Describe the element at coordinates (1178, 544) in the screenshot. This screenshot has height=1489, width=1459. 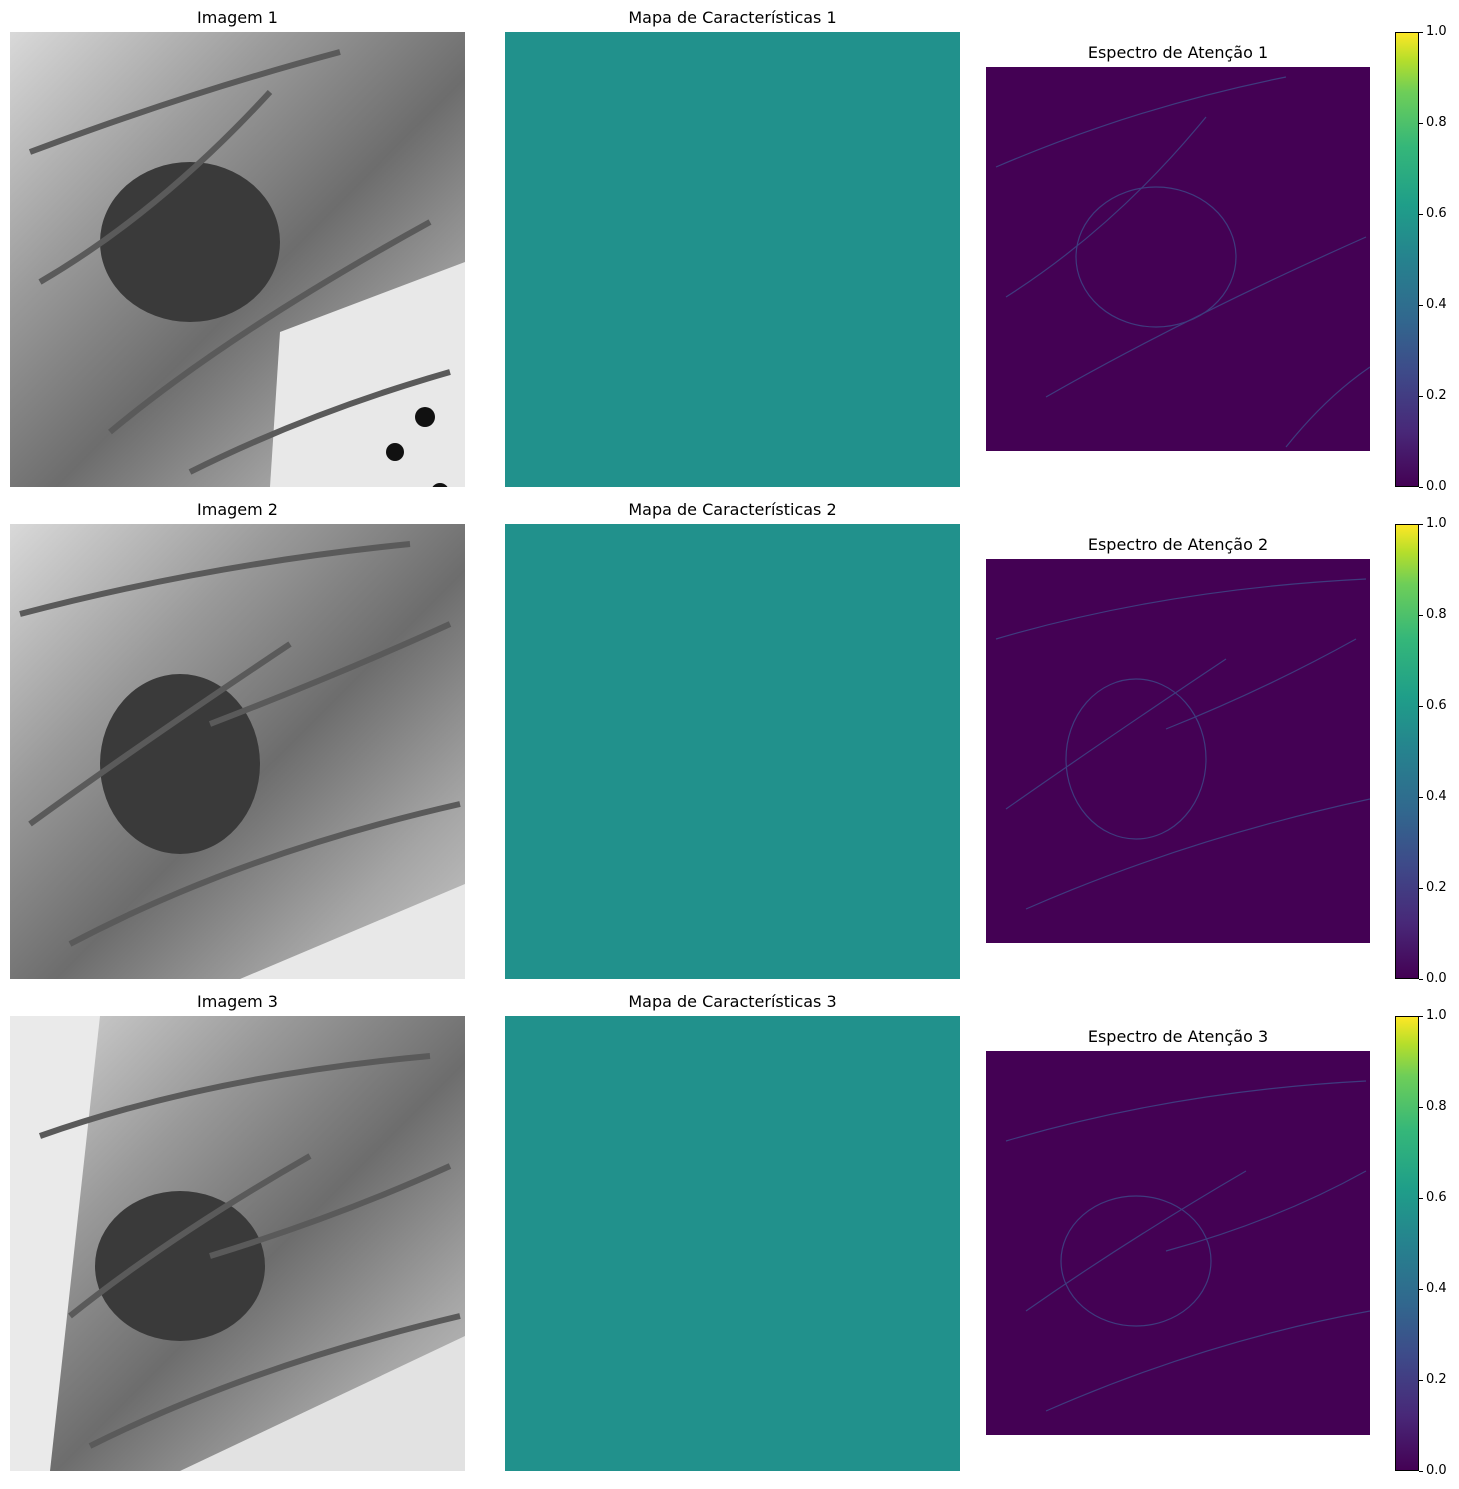
I see `attention-title-2: Espectro de Atenção 2` at that location.